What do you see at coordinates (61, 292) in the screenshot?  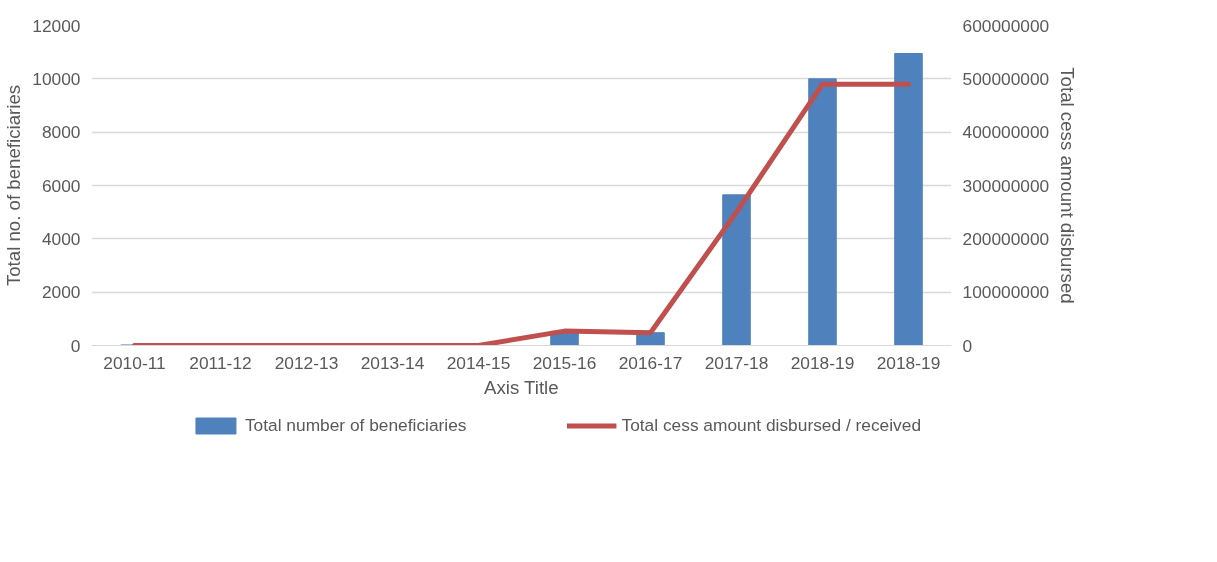 I see `y-tick-label: 2000` at bounding box center [61, 292].